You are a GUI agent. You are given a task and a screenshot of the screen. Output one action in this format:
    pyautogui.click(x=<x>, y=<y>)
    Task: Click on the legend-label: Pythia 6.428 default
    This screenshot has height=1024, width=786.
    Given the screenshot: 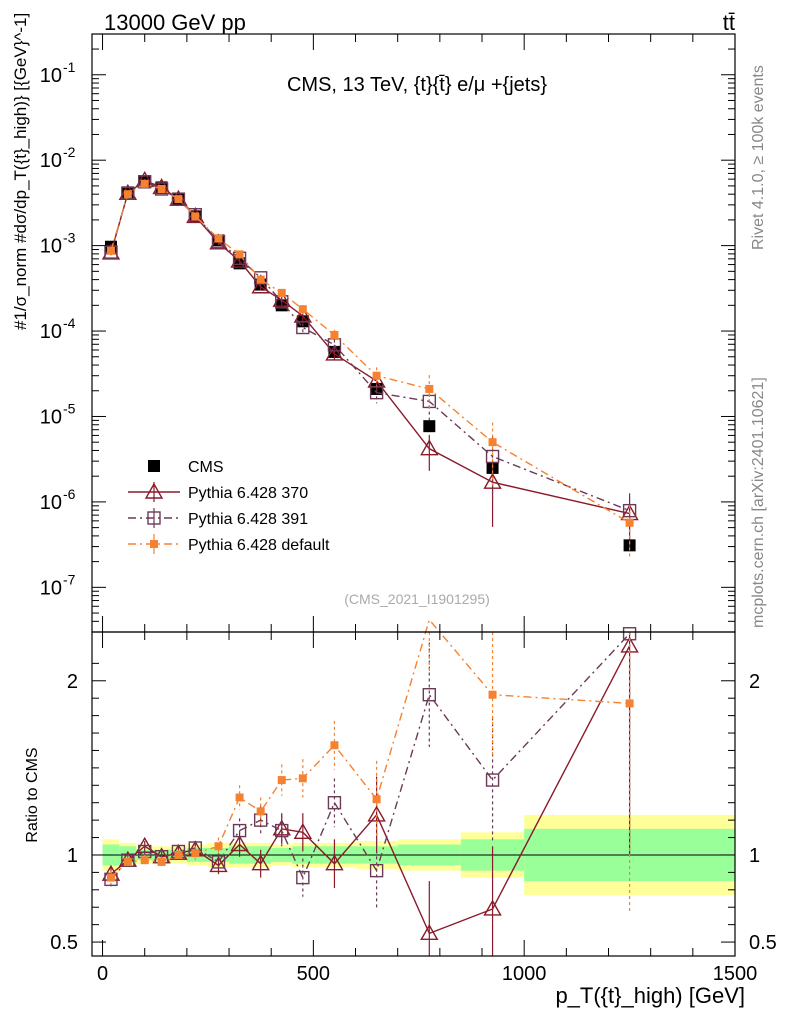 What is the action you would take?
    pyautogui.click(x=259, y=545)
    